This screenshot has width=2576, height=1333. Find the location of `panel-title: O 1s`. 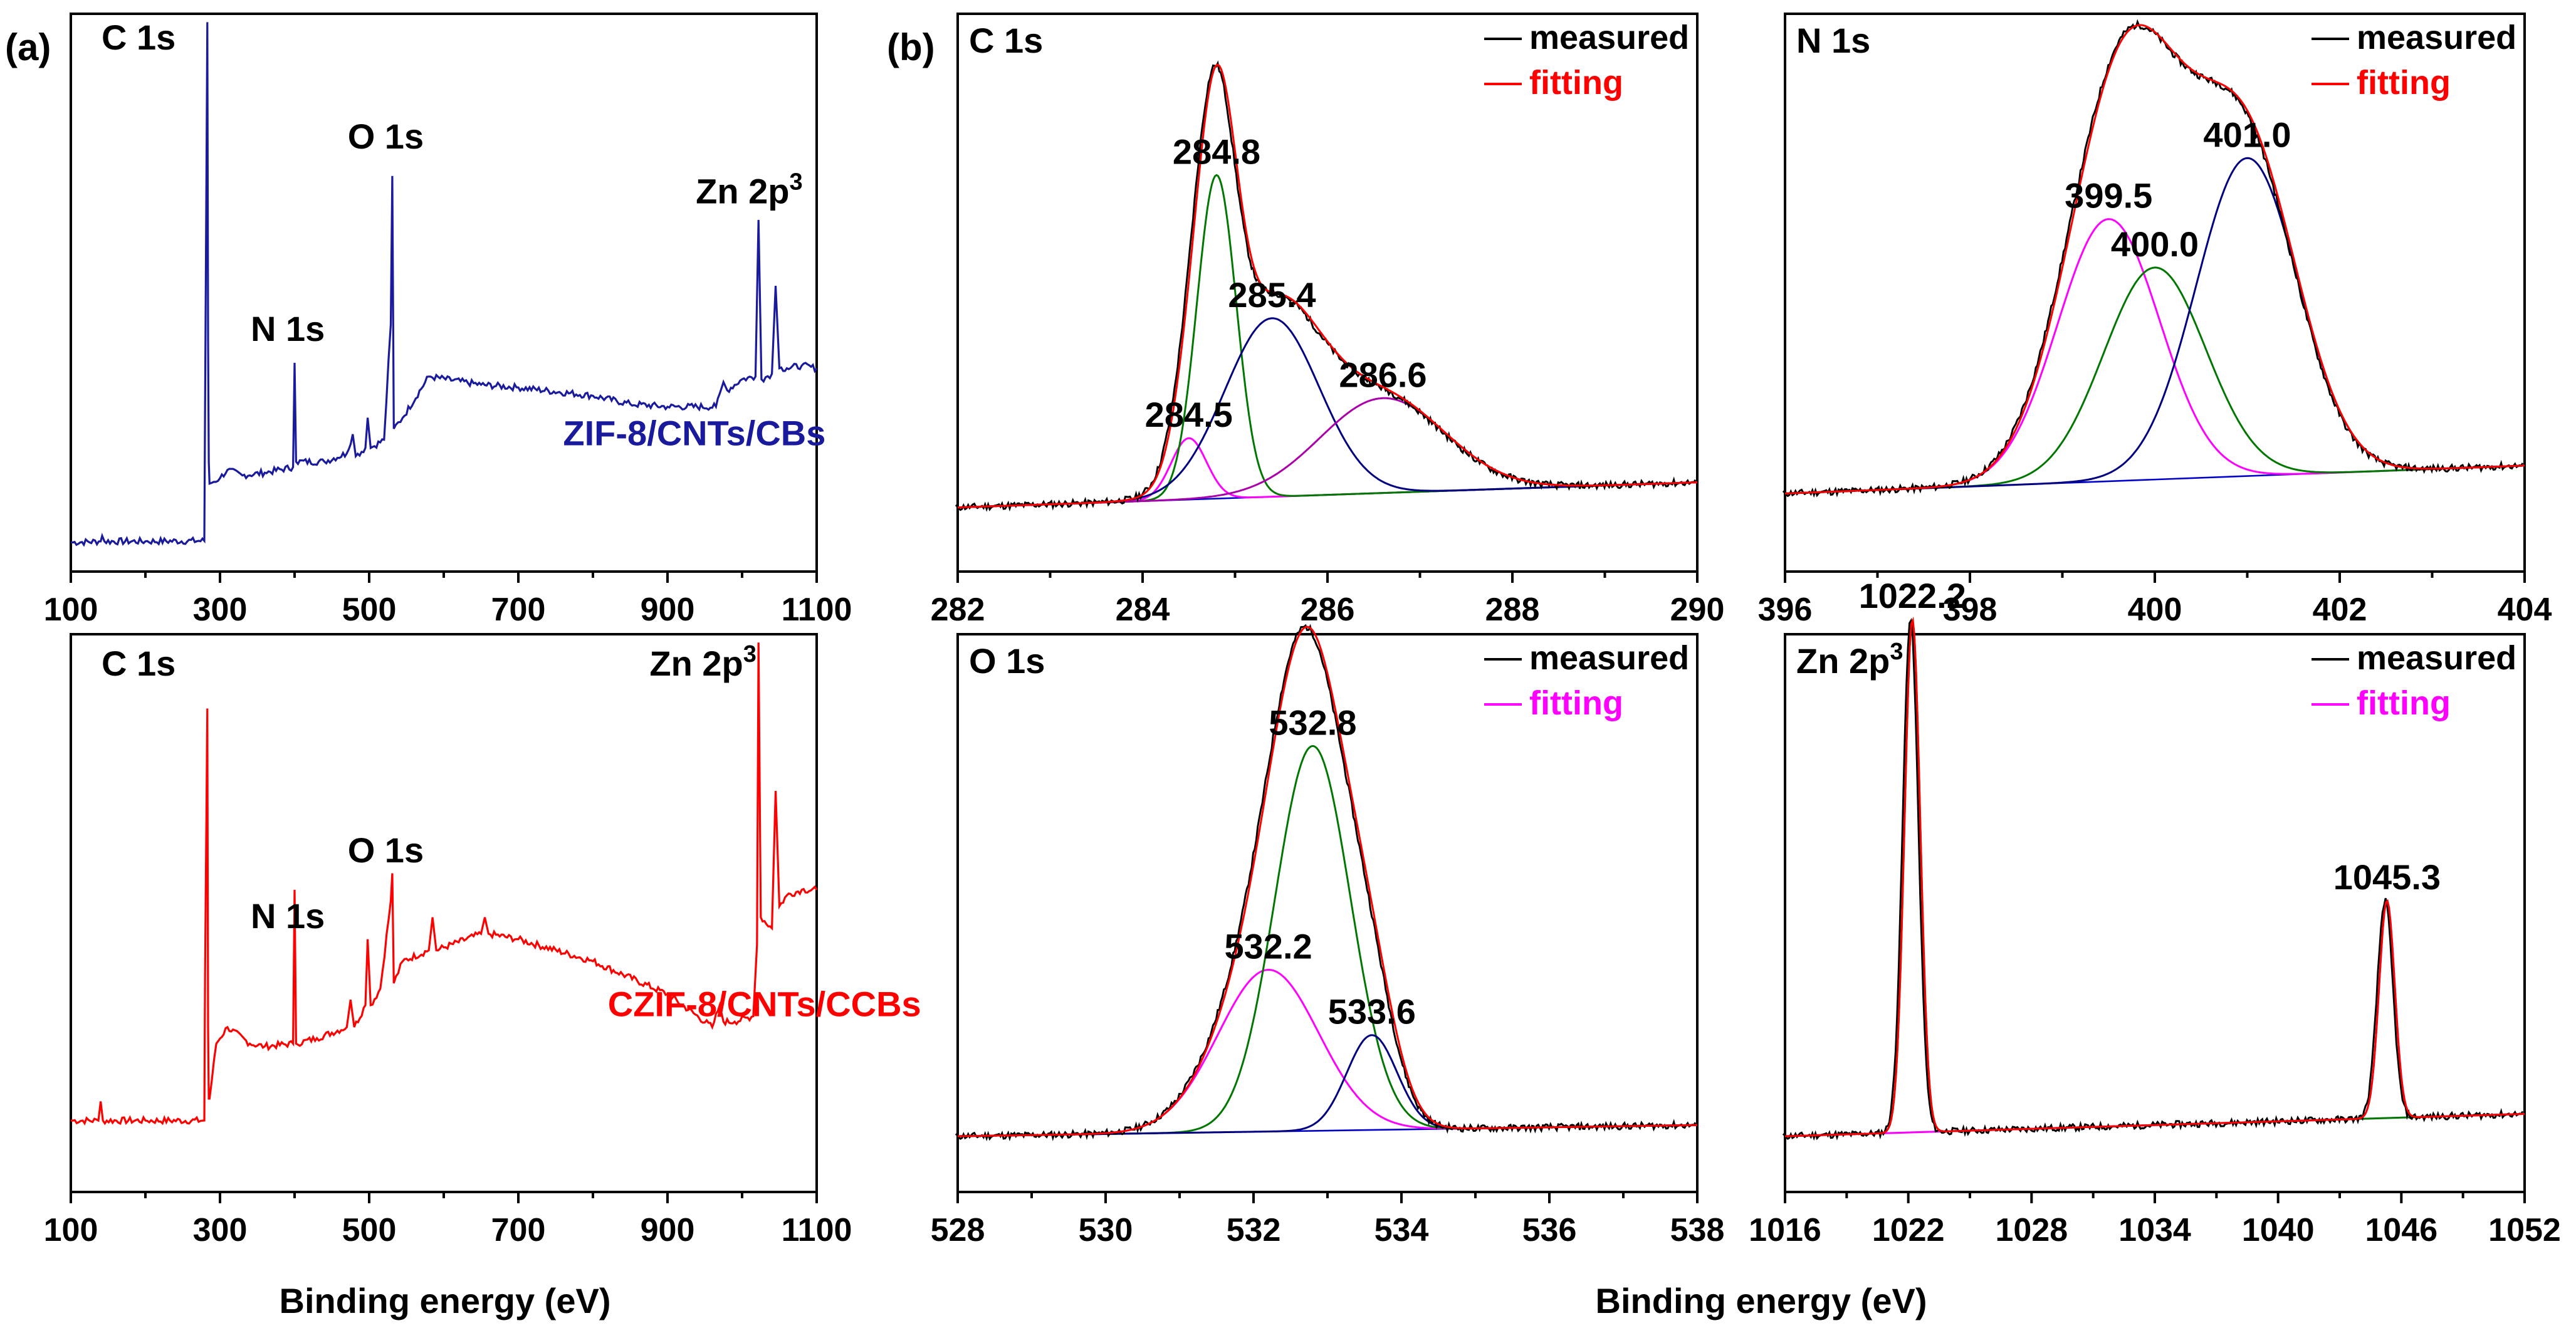

panel-title: O 1s is located at coordinates (1007, 661).